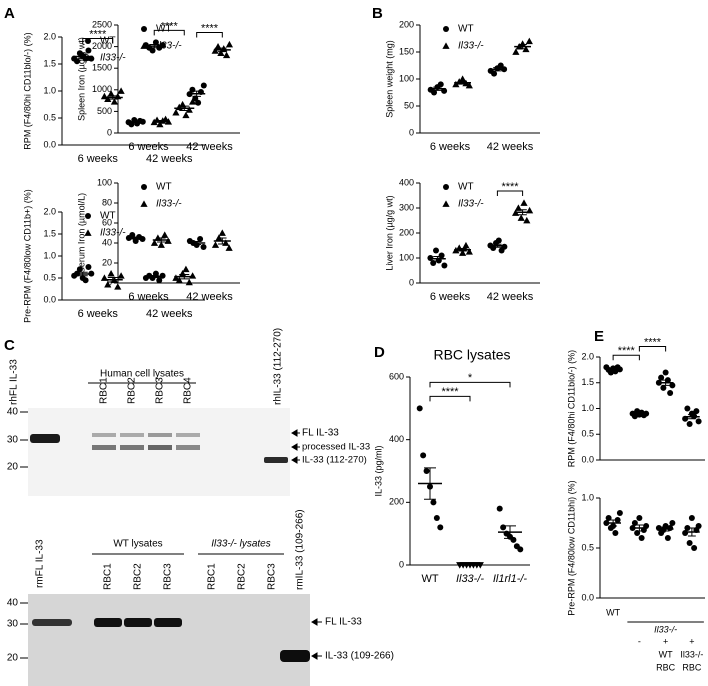  Describe the element at coordinates (571, 408) in the screenshot. I see `y-axis-label: RPM (F4/80hi CD11blo/-) (%)` at that location.